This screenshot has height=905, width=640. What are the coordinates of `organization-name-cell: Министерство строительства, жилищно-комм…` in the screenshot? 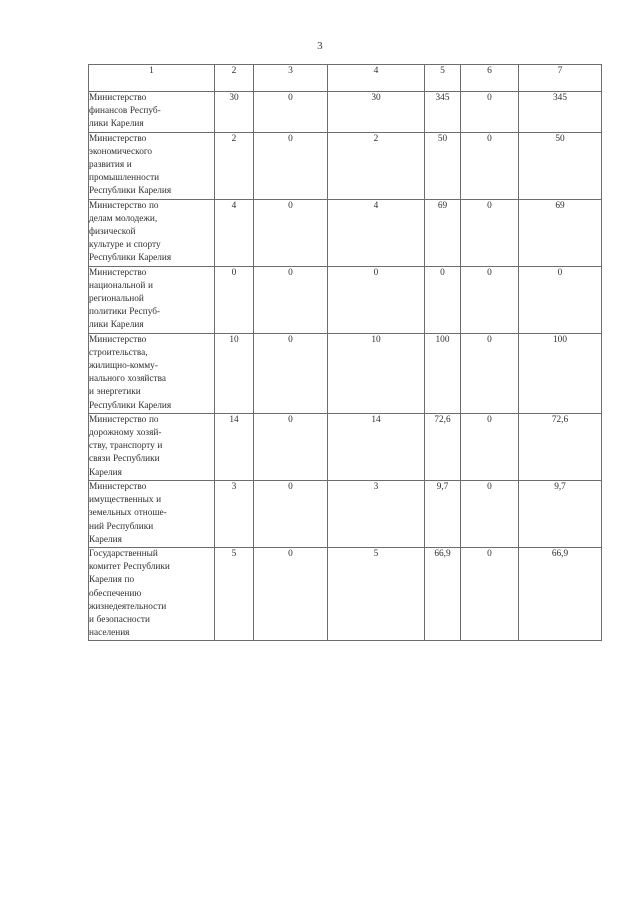 It's located at (151, 373).